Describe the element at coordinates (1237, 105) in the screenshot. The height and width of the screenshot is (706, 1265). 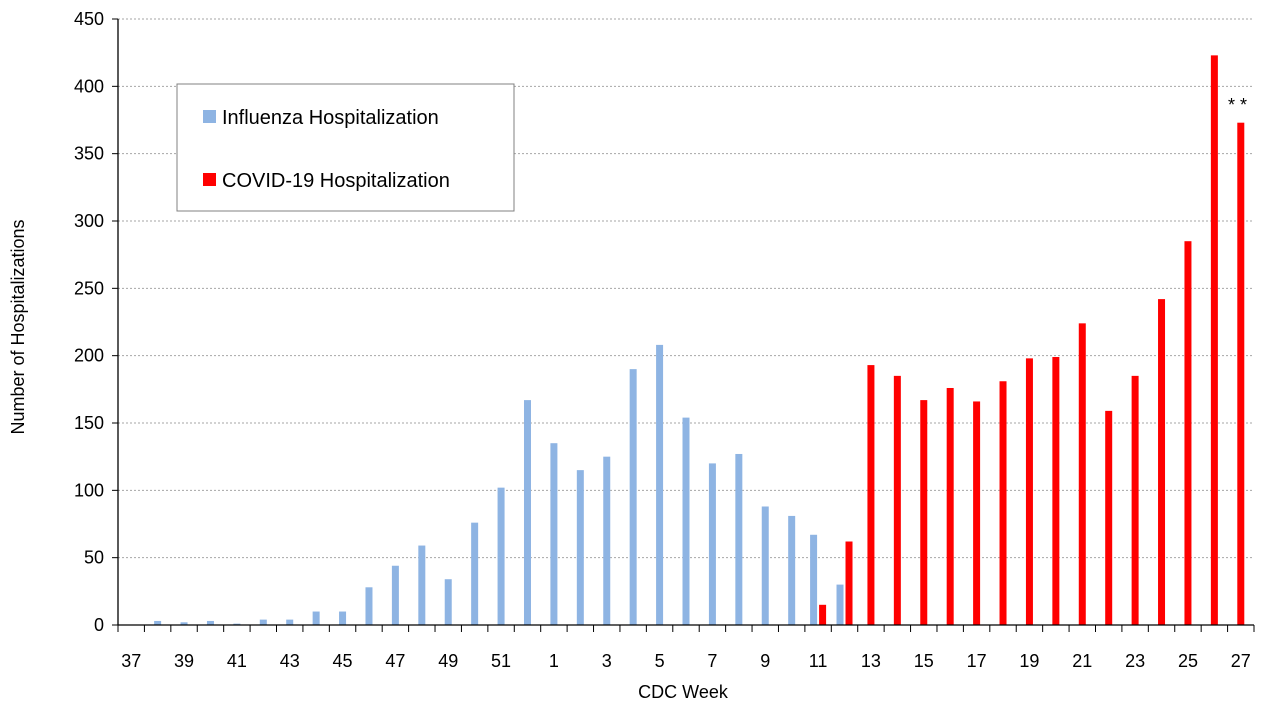
I see `annotation-asterisks: * *` at that location.